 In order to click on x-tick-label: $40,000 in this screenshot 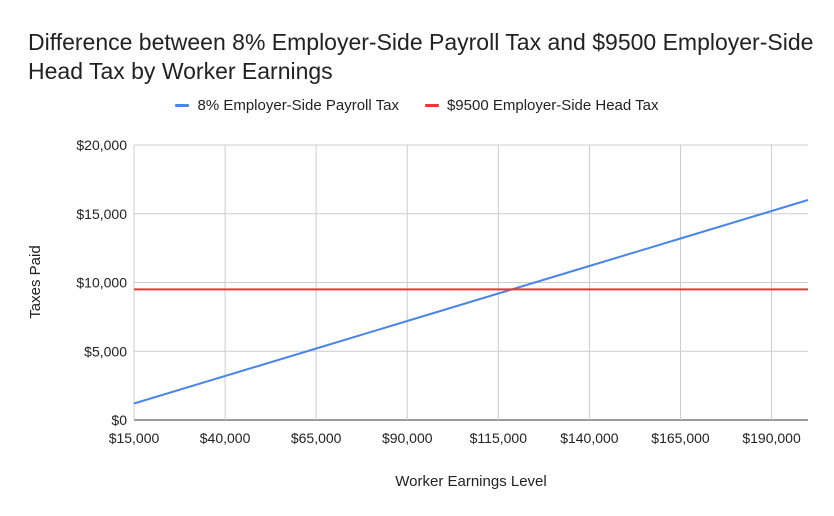, I will do `click(225, 438)`.